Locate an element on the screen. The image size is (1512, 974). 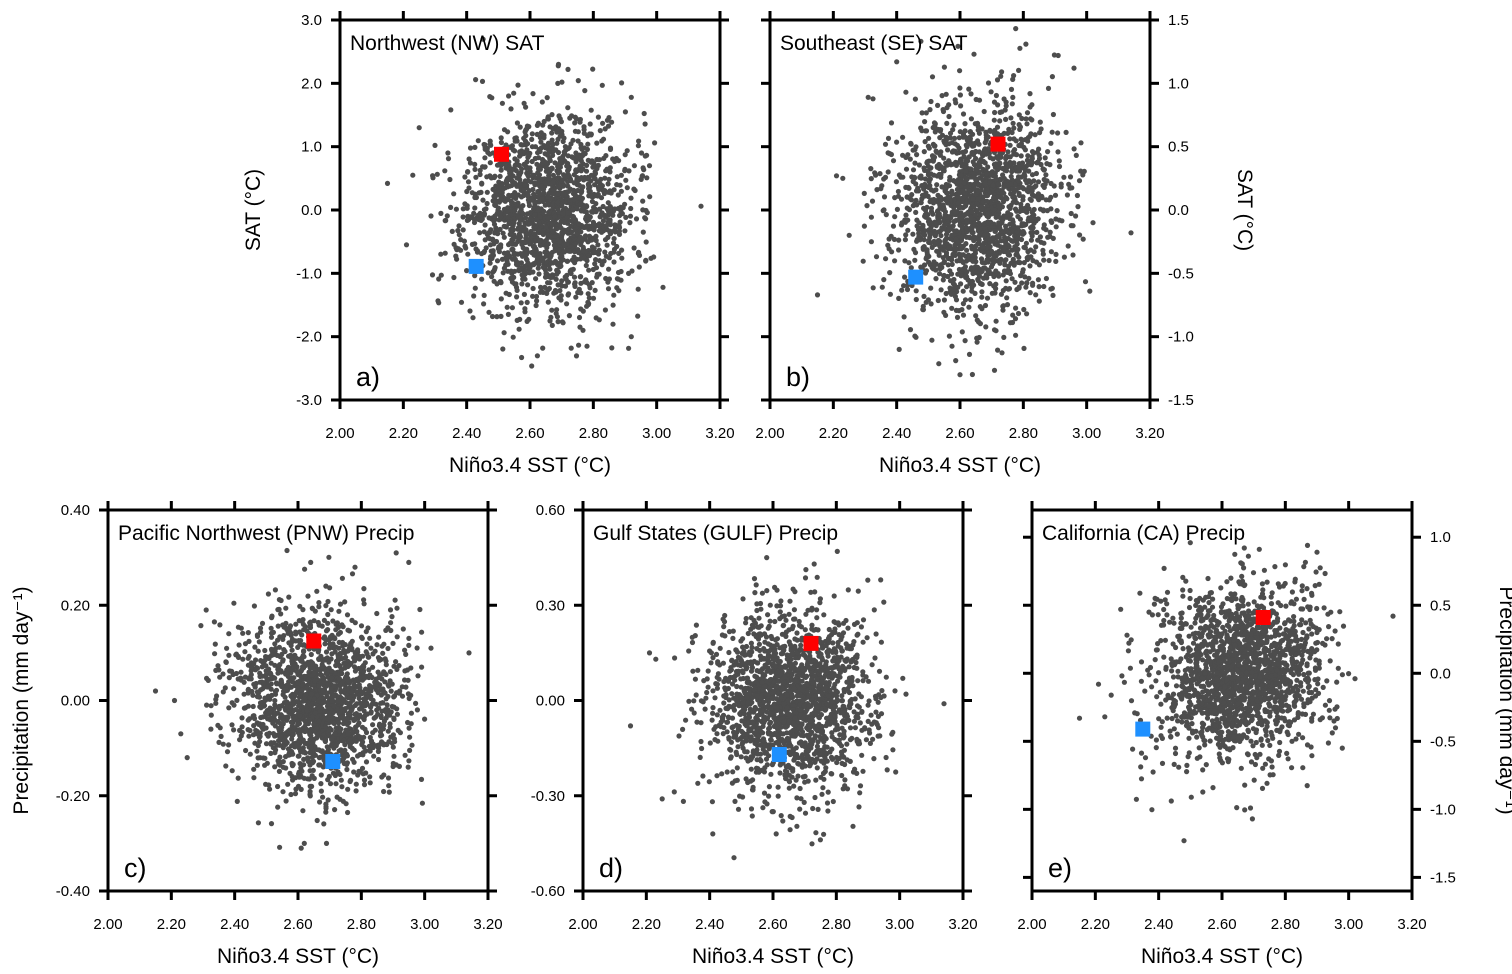
y-tick-label: -0.5 is located at coordinates (1181, 273).